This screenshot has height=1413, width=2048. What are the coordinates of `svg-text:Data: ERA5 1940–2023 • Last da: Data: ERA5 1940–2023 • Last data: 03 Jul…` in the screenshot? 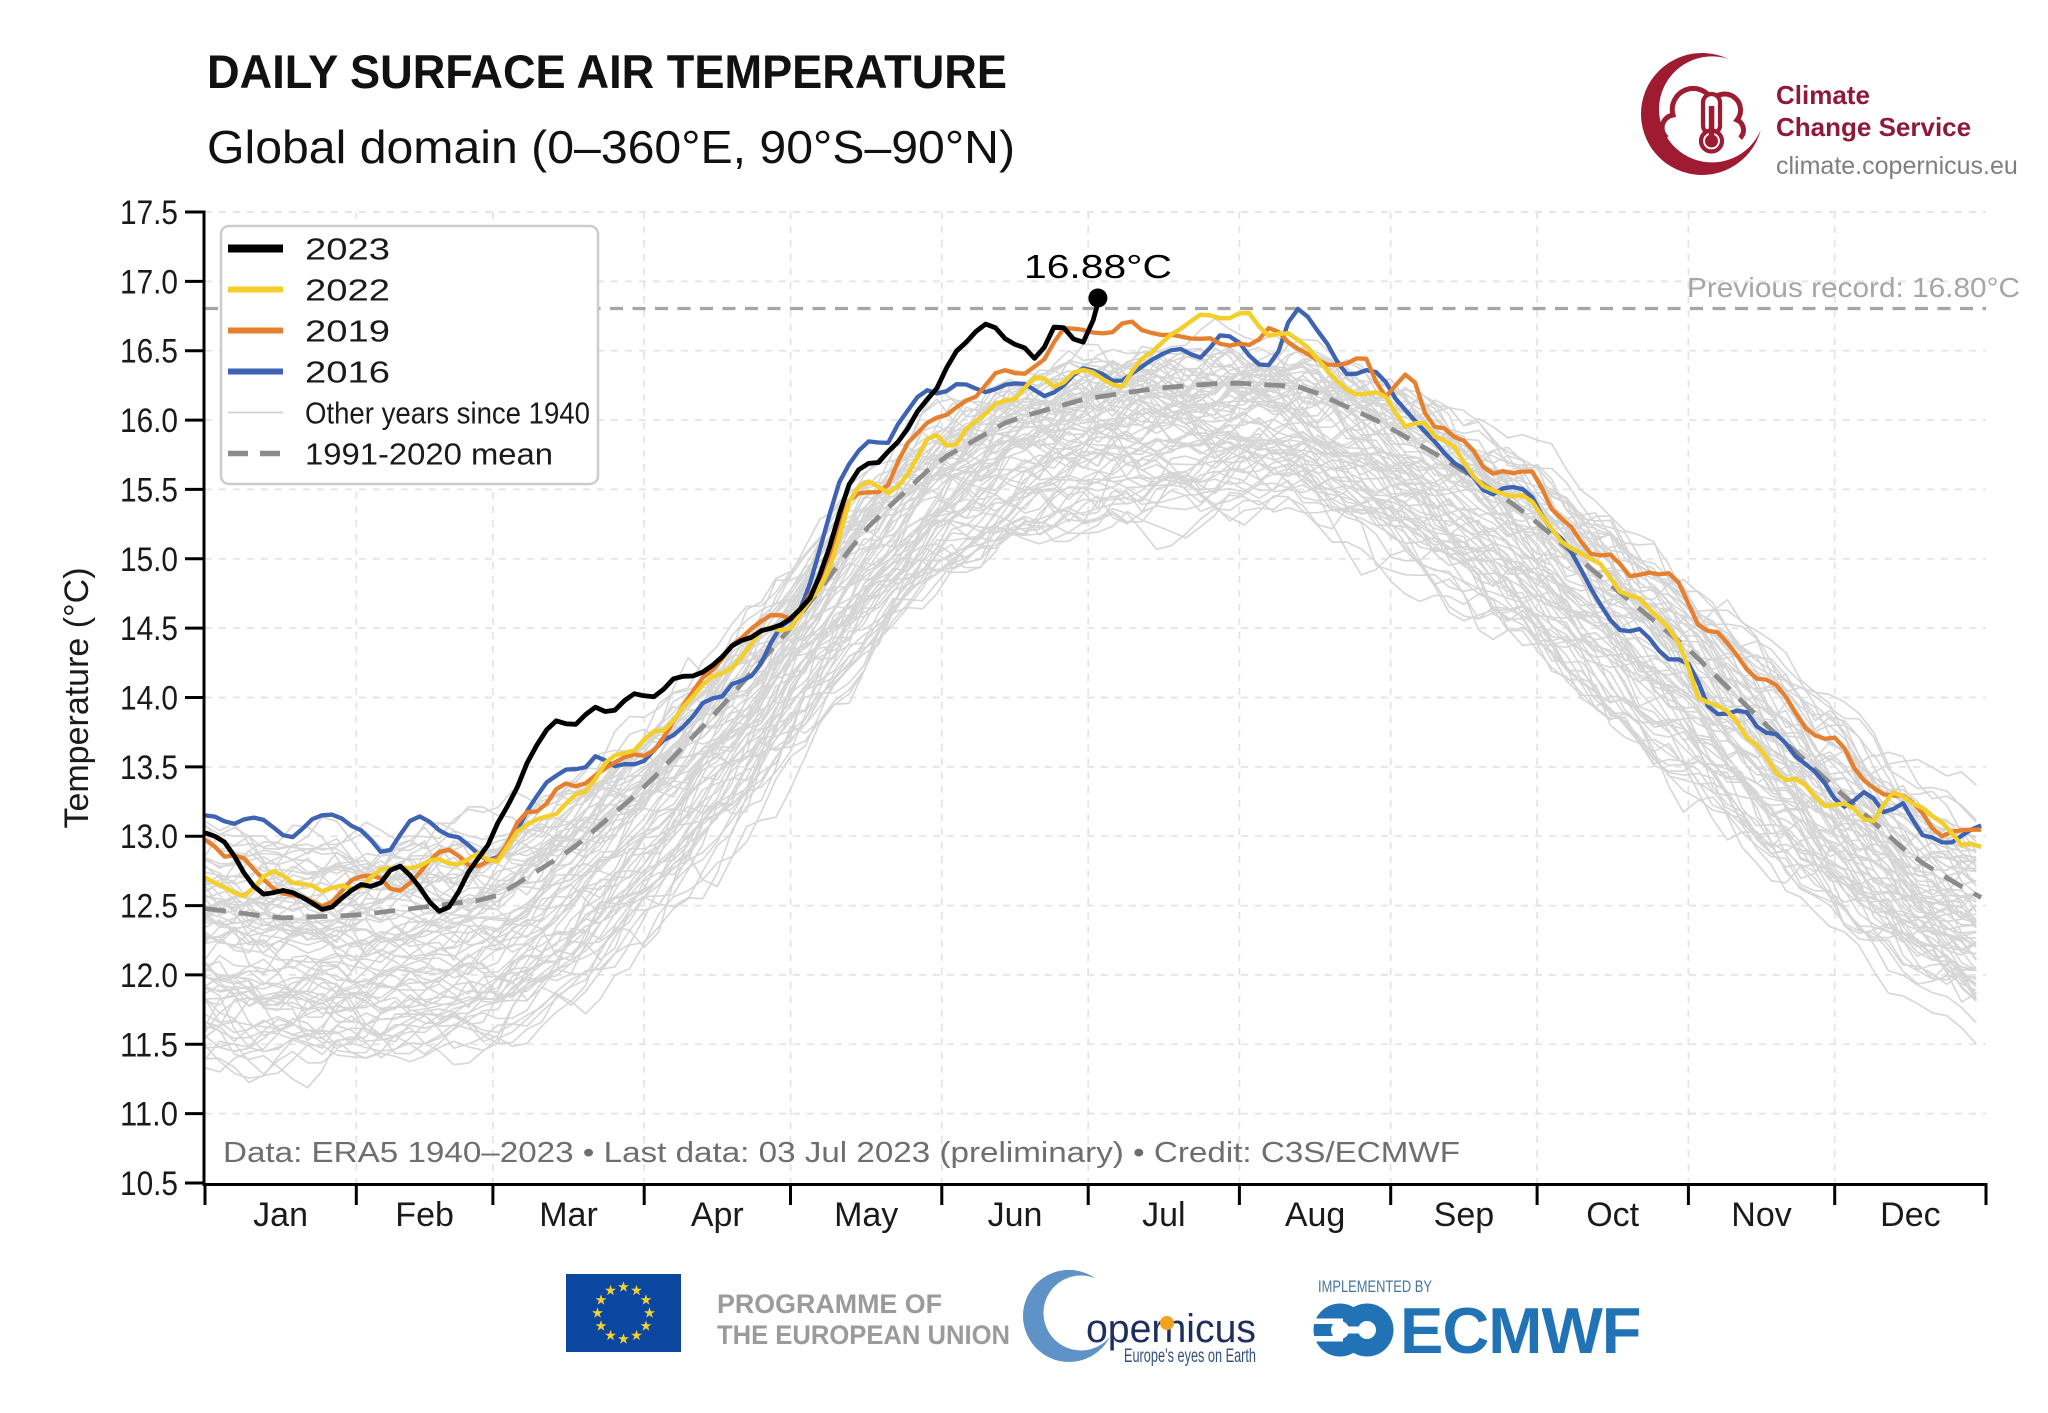 It's located at (841, 1153).